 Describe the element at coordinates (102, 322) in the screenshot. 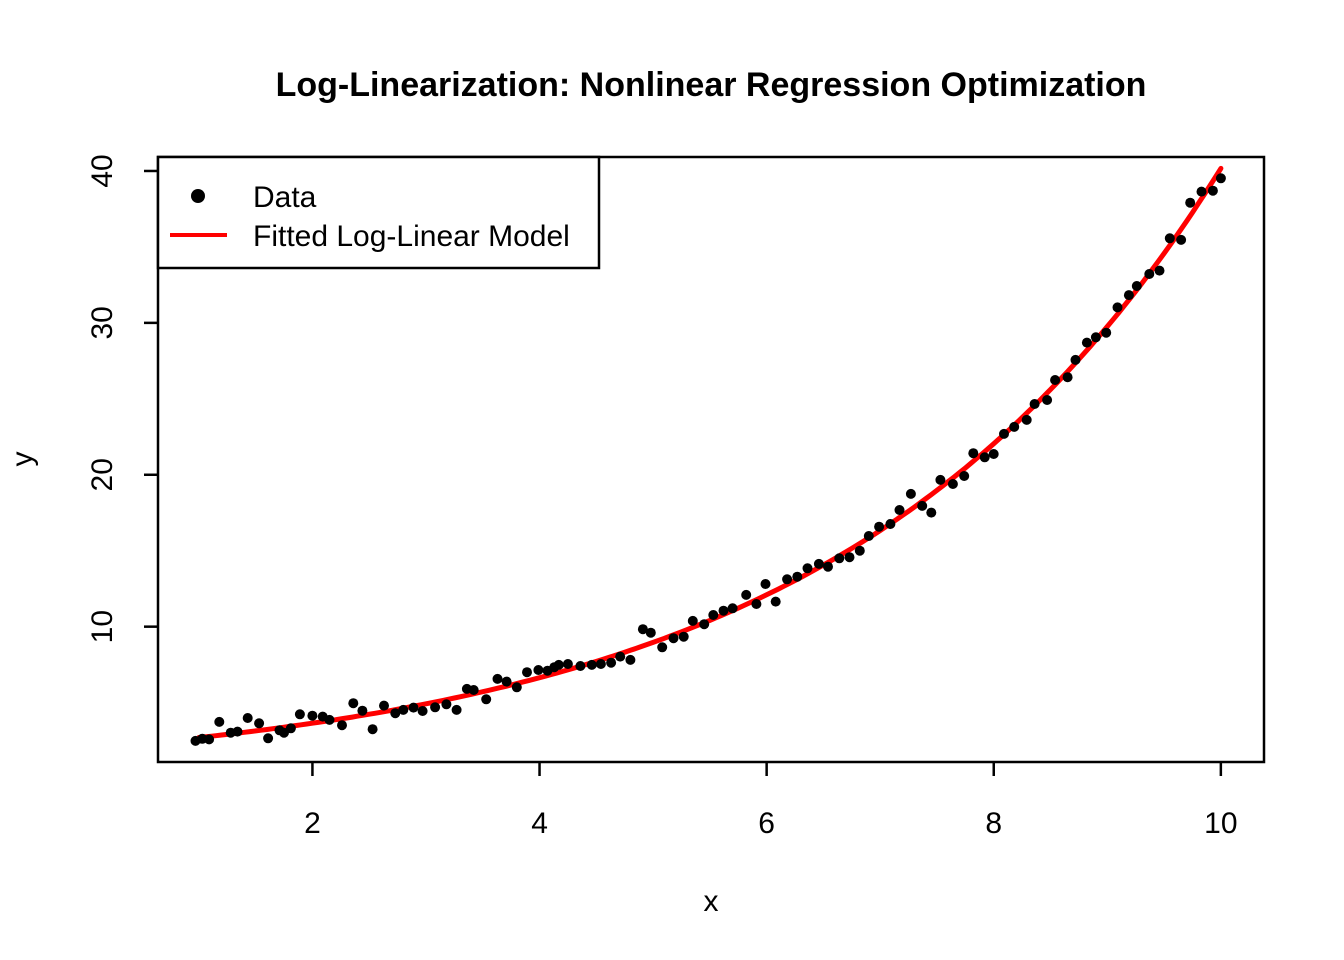

I see `y-tick-label: 30` at that location.